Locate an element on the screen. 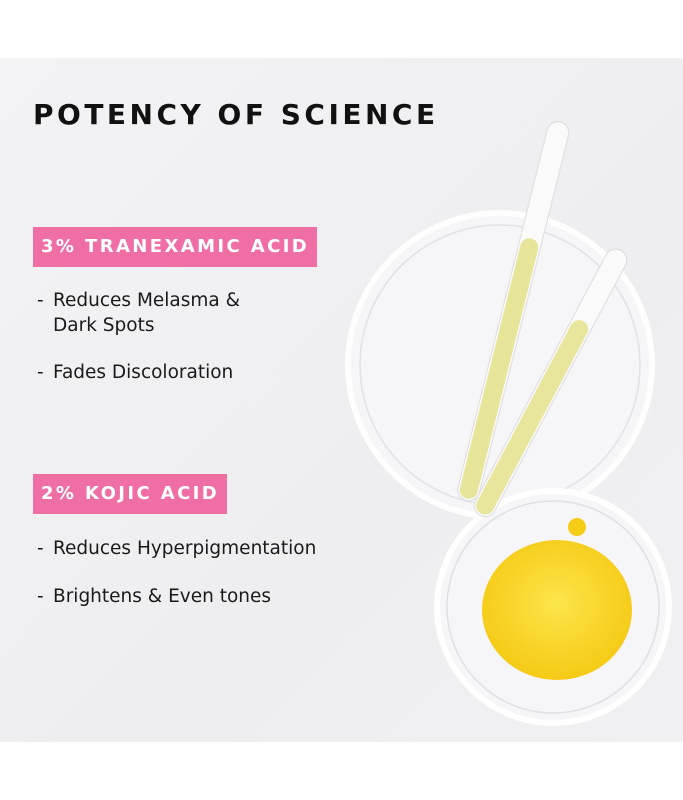 This screenshot has width=683, height=800. benefit-line: Dark Spots is located at coordinates (104, 325).